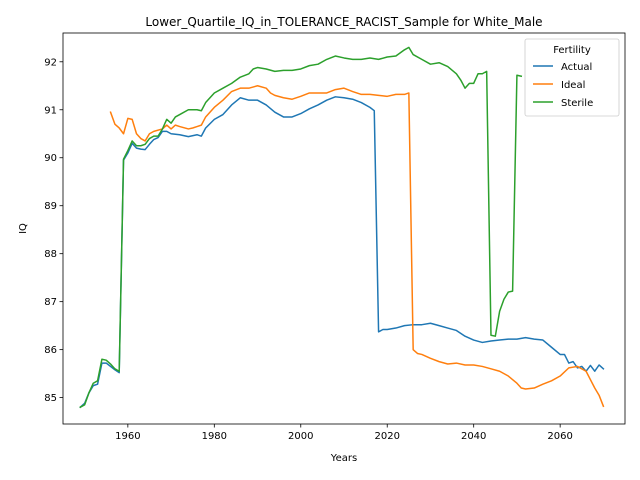  Describe the element at coordinates (577, 103) in the screenshot. I see `legend-label-sterile: Sterile` at that location.